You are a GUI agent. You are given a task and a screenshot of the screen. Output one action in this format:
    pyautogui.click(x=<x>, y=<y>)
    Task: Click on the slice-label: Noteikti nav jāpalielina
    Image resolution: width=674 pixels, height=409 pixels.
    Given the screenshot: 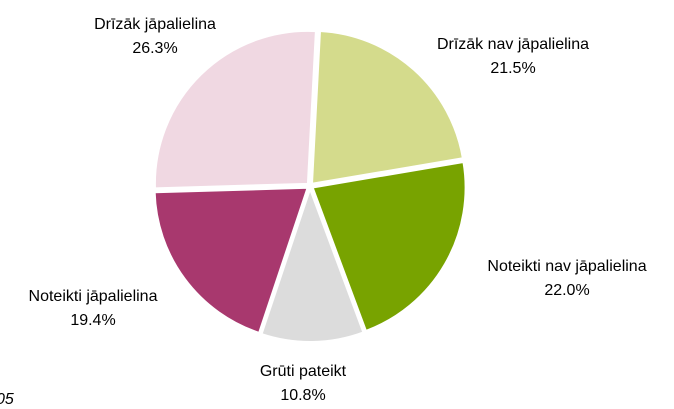 What is the action you would take?
    pyautogui.click(x=566, y=266)
    